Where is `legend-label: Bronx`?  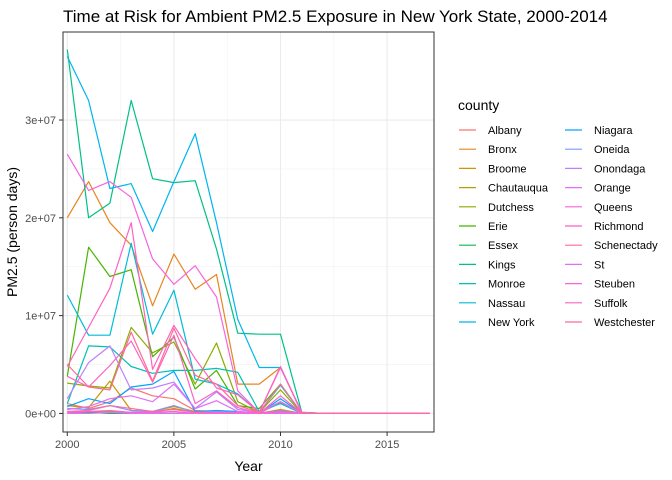 legend-label: Bronx is located at coordinates (502, 150).